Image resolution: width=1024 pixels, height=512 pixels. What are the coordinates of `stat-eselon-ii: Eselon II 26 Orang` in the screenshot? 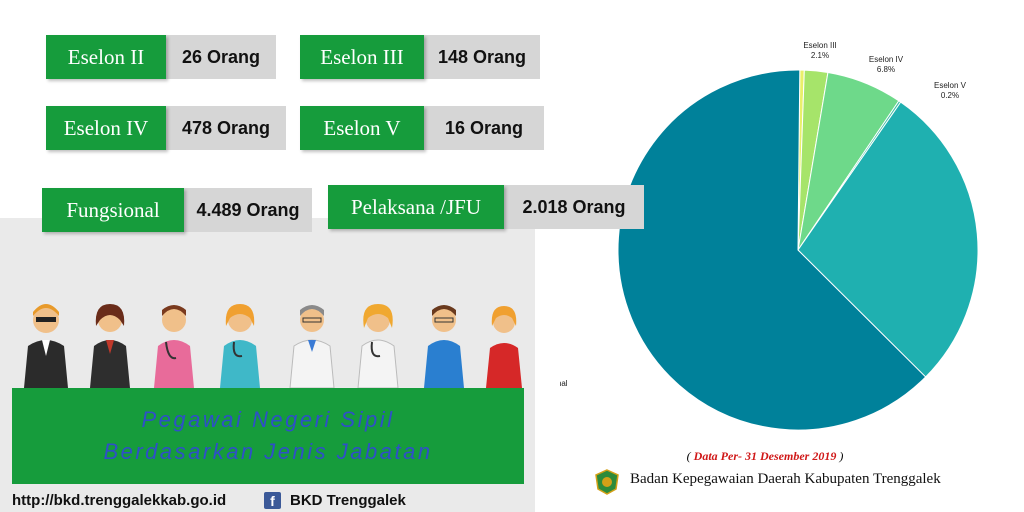 It's located at (161, 57).